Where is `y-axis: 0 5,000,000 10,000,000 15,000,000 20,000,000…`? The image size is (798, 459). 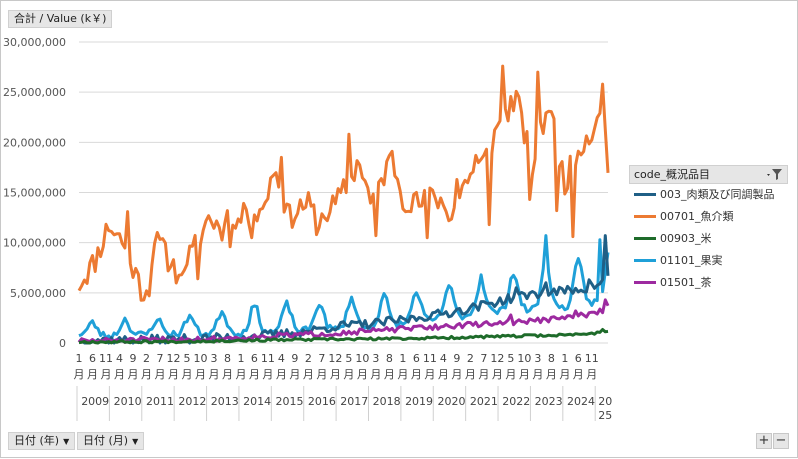
y-axis: 0 5,000,000 10,000,000 15,000,000 20,000,000… is located at coordinates (34, 193).